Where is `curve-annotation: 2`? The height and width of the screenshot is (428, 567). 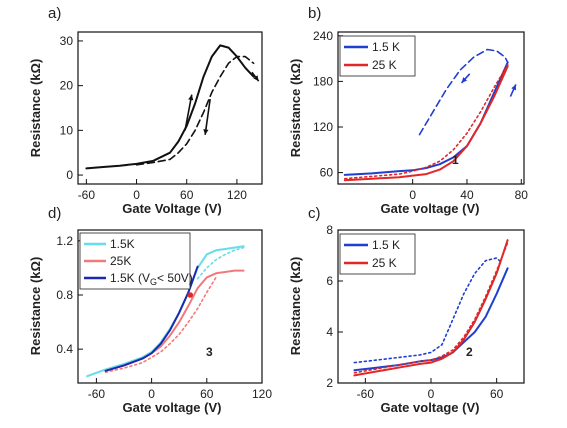 curve-annotation: 2 is located at coordinates (469, 352).